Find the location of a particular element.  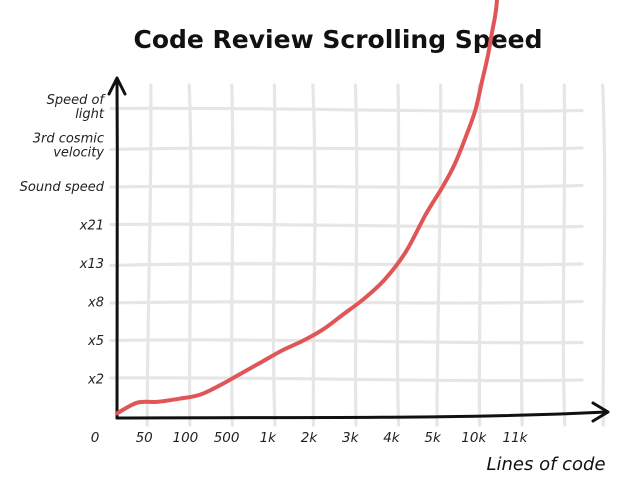

x-axis-line is located at coordinates (361, 415).